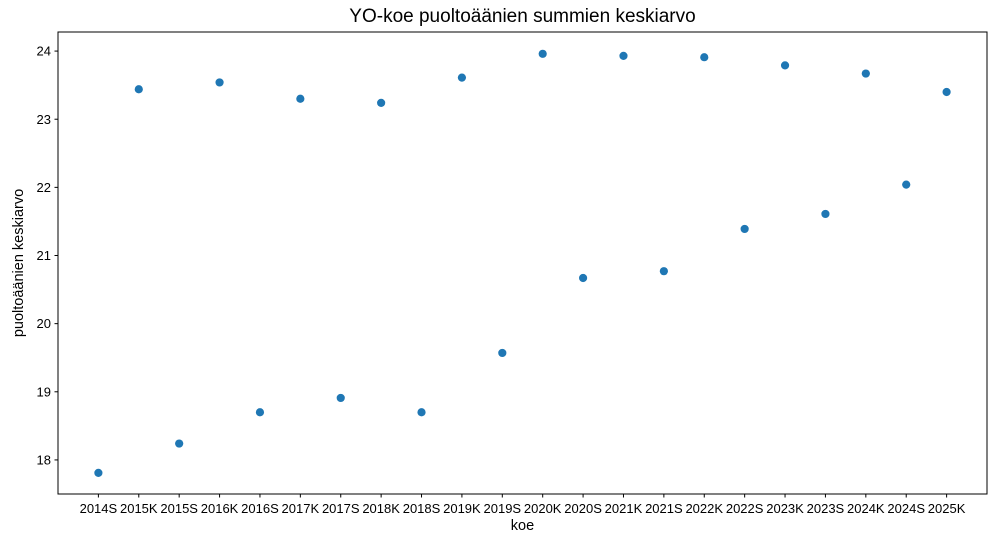  What do you see at coordinates (381, 102) in the screenshot?
I see `data-point-2018K` at bounding box center [381, 102].